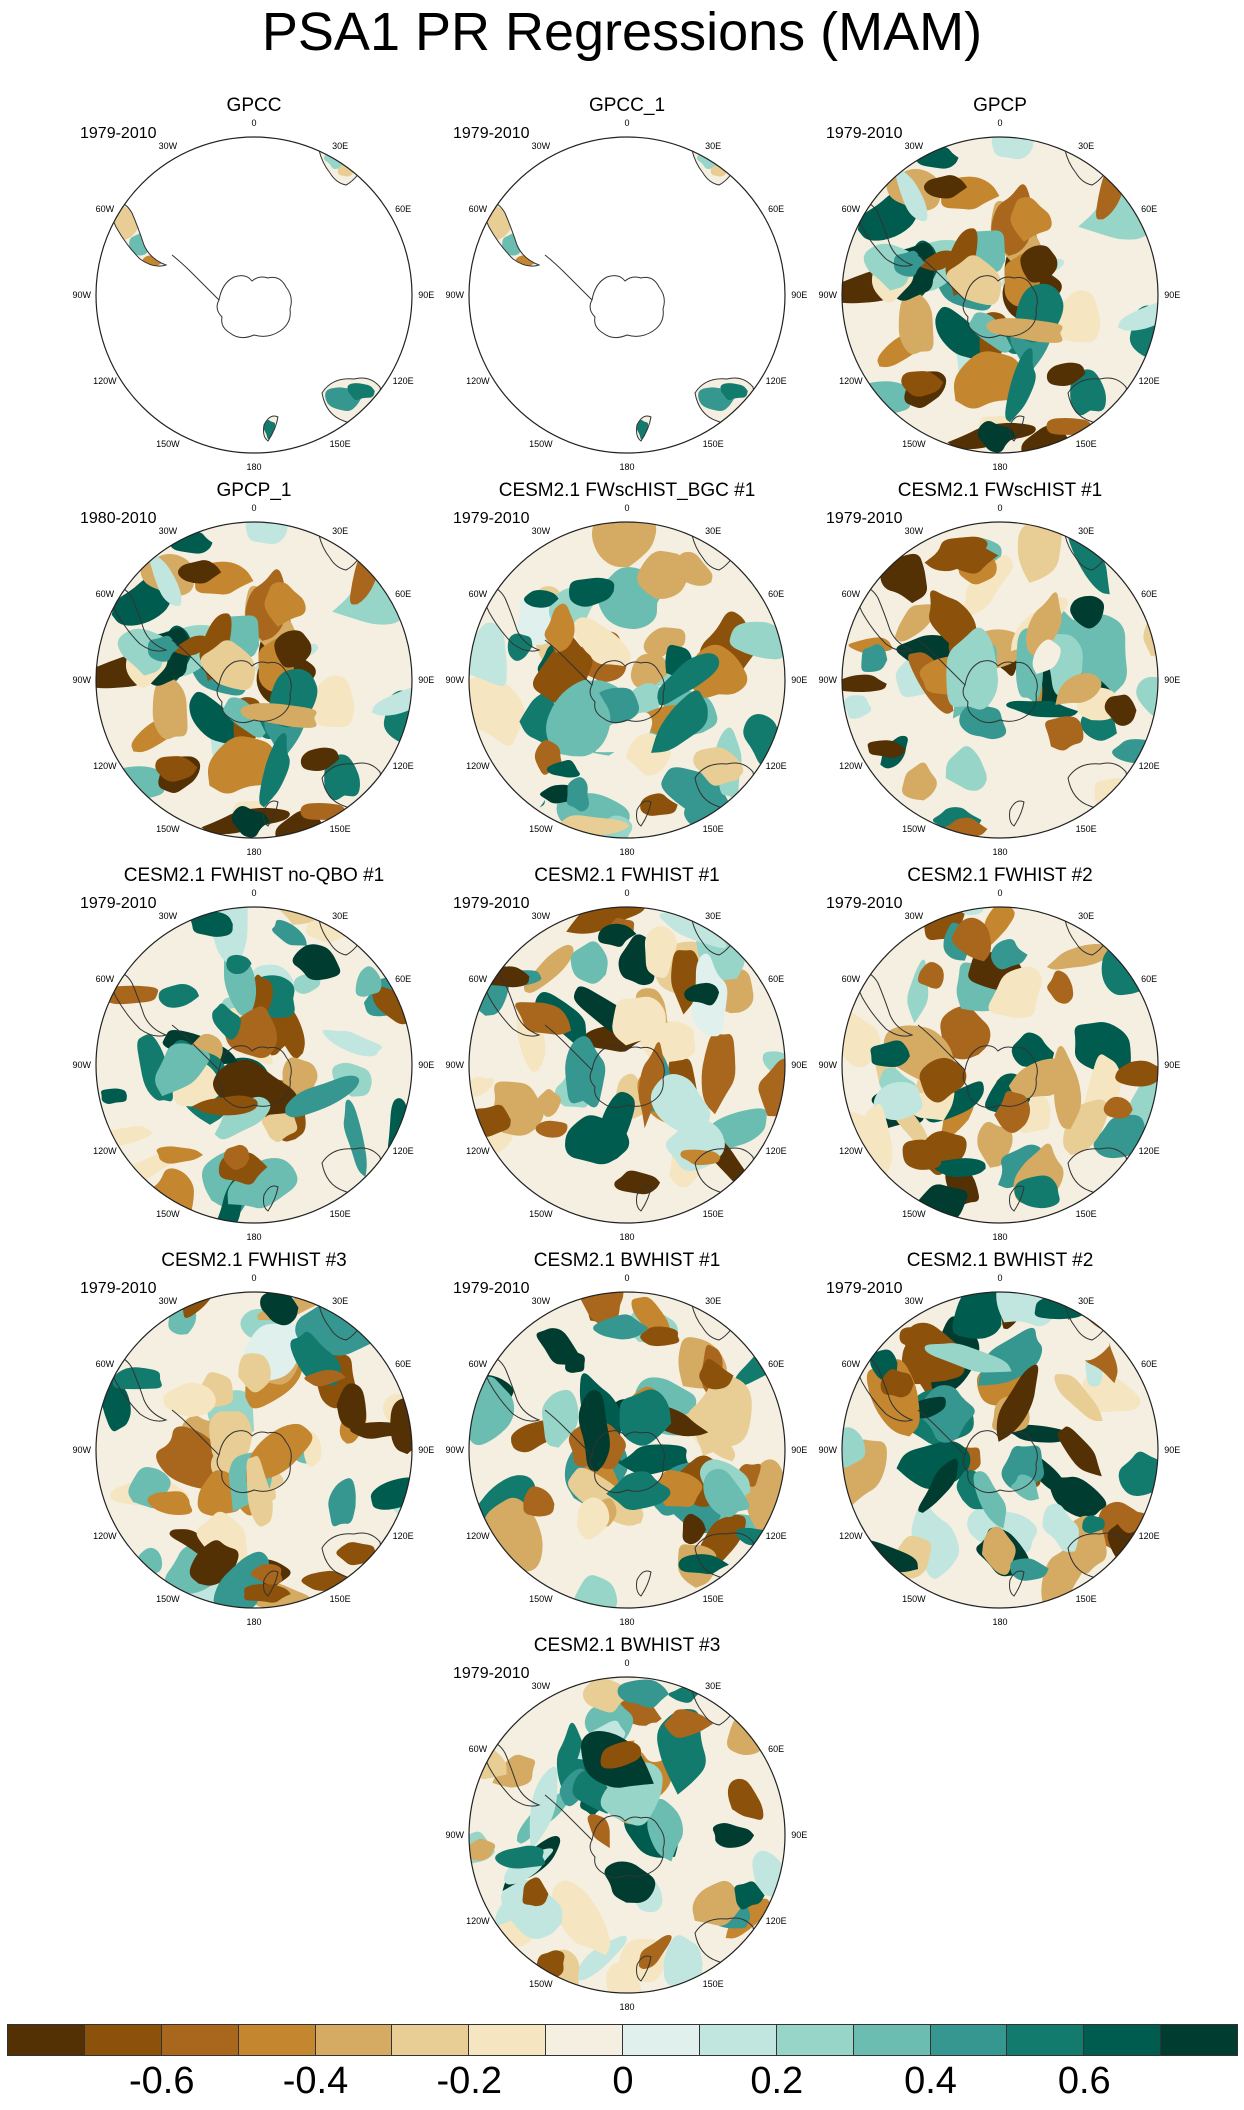  I want to click on colorbar, so click(622, 2040).